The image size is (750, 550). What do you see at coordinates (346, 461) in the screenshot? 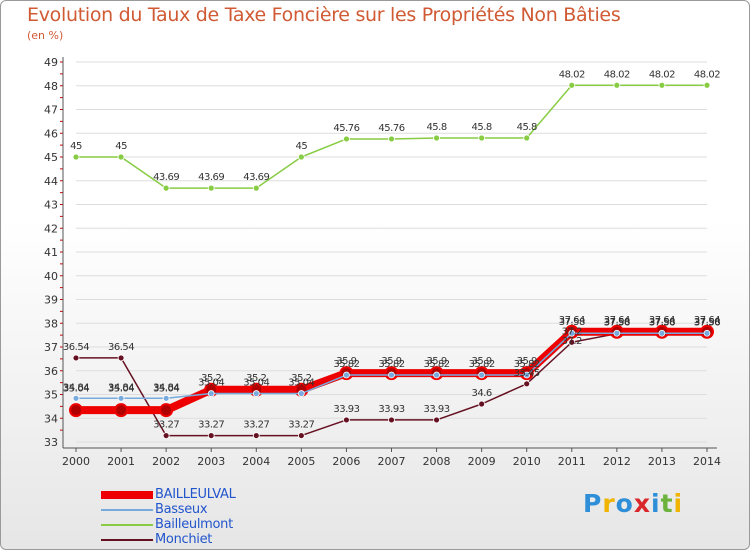
I see `x-tick-label: 2006` at bounding box center [346, 461].